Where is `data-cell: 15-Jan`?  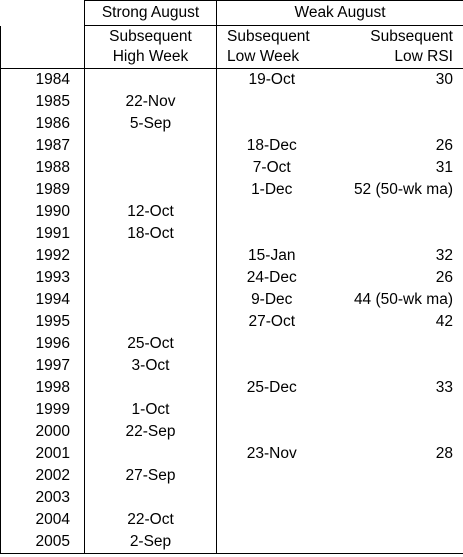 data-cell: 15-Jan is located at coordinates (272, 255).